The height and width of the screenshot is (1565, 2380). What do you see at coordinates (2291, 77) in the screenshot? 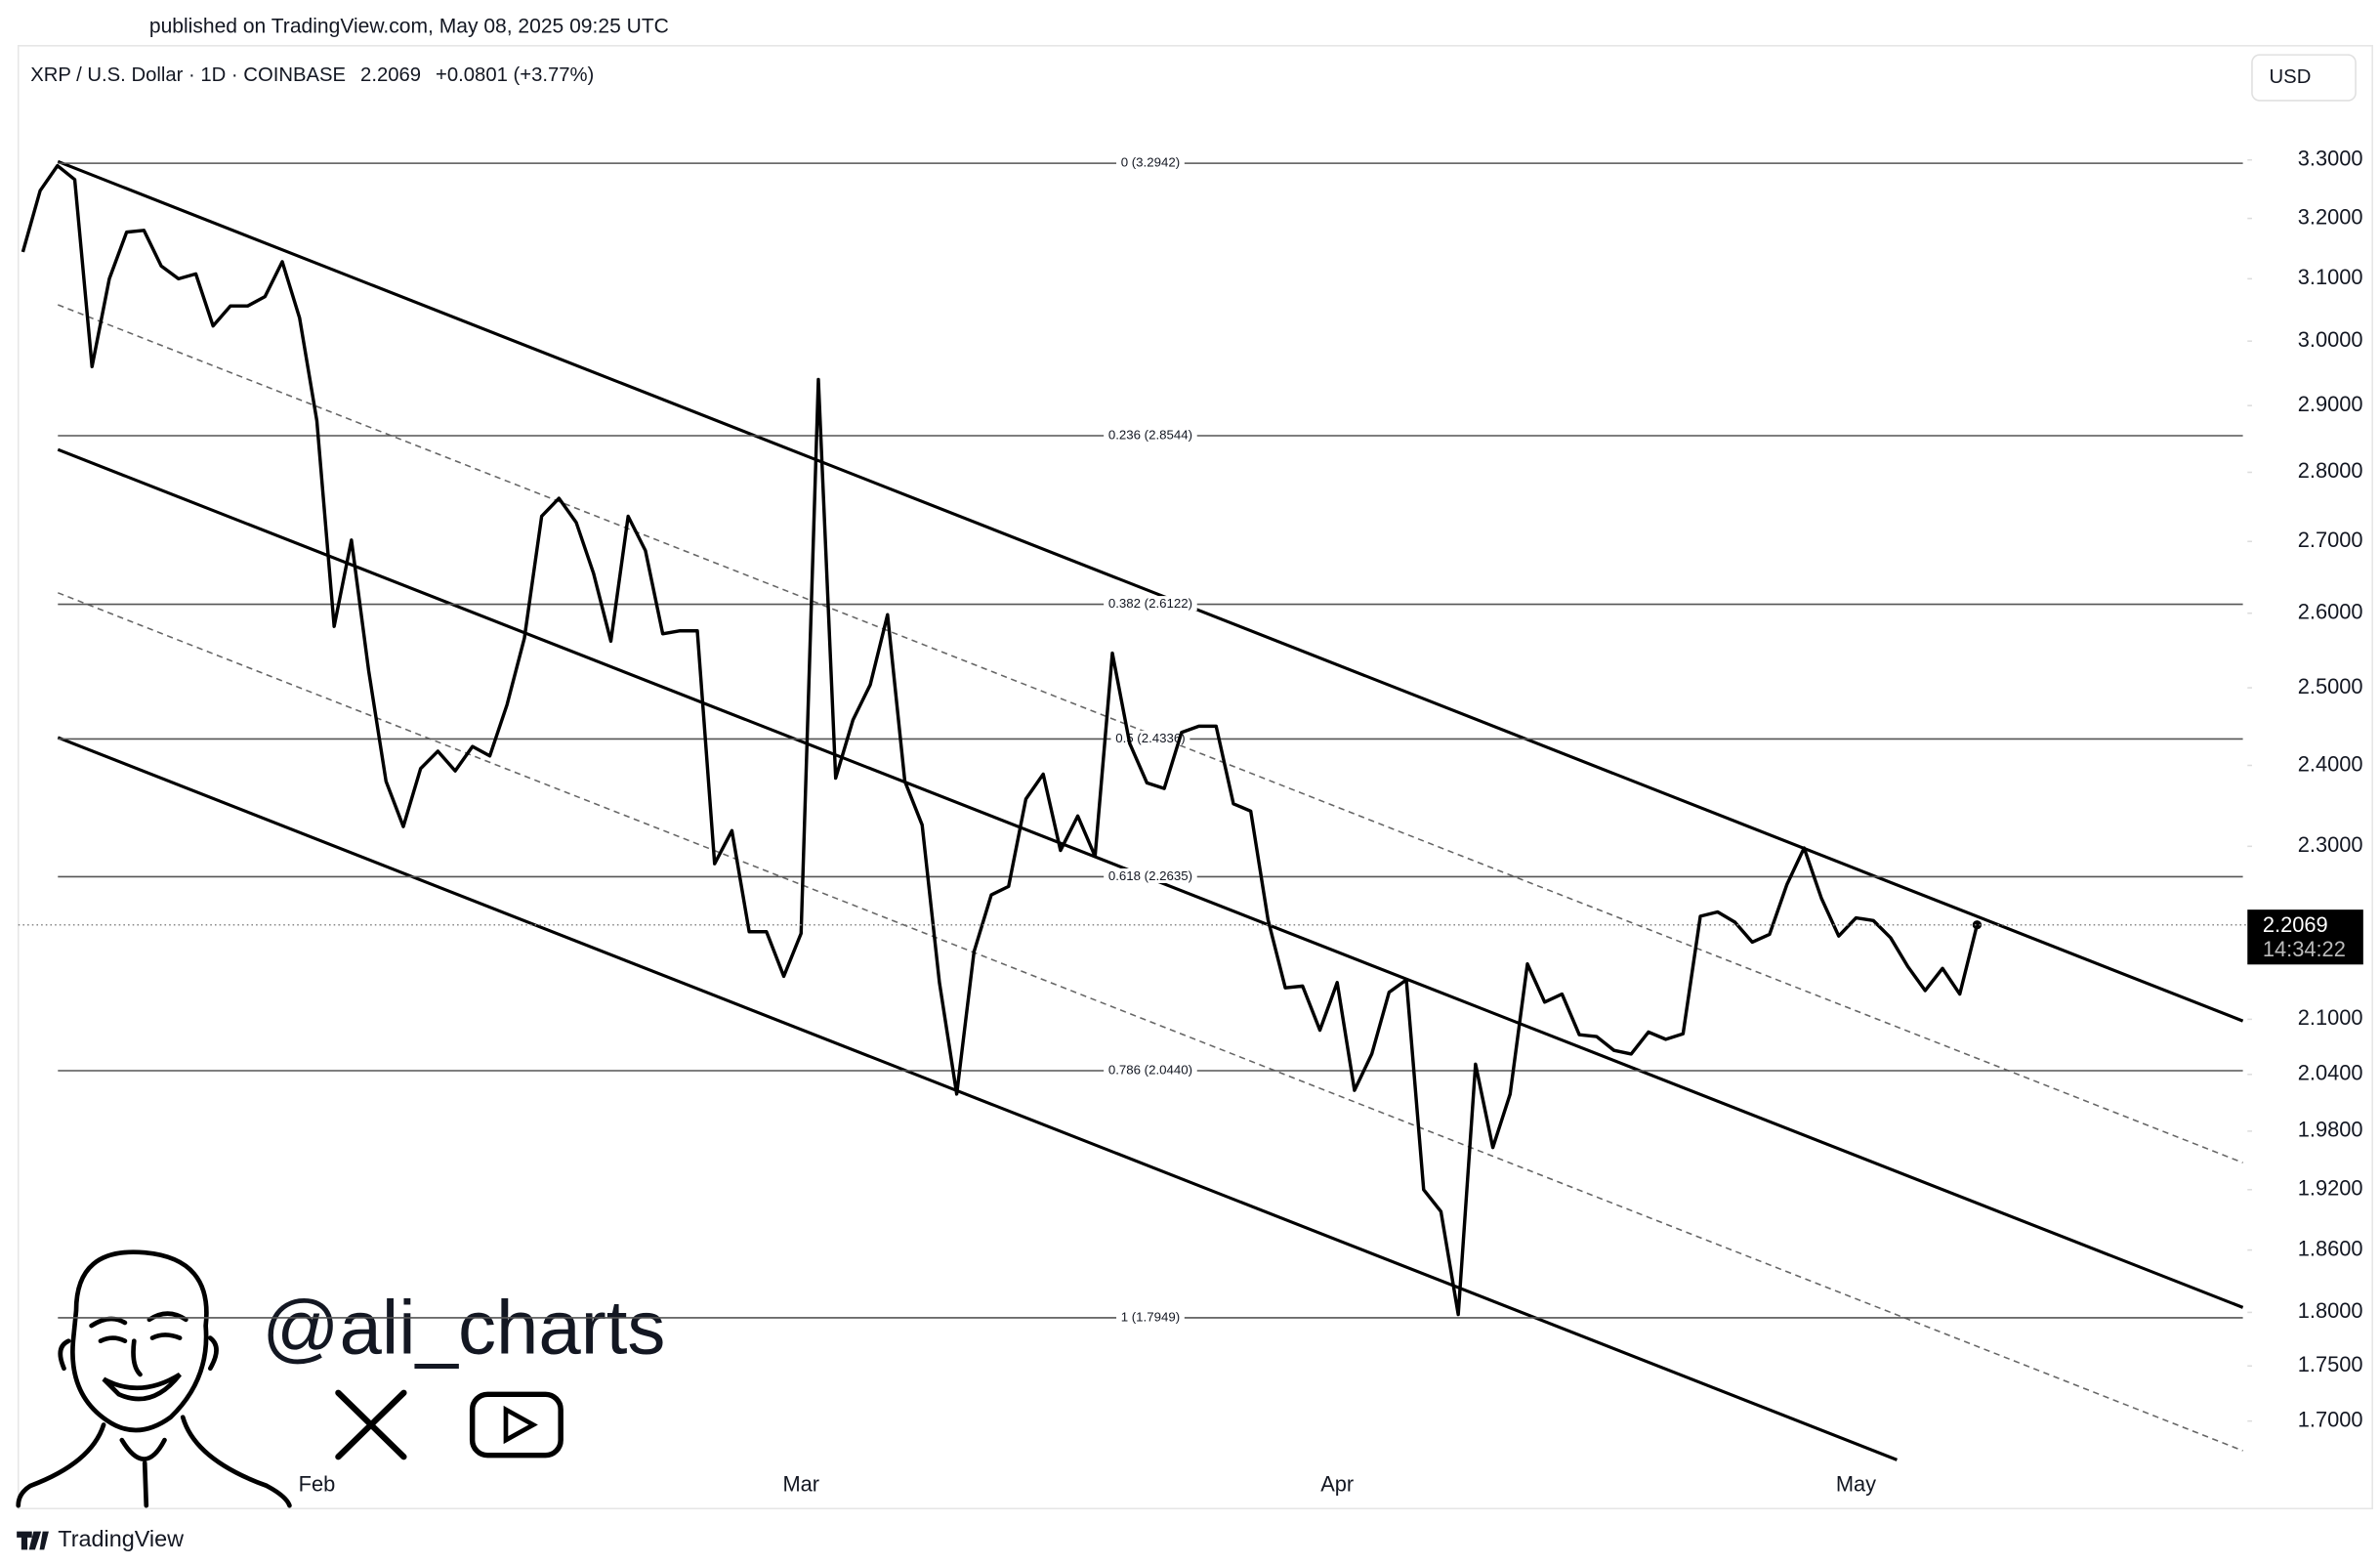
I see `currency-label: USD` at bounding box center [2291, 77].